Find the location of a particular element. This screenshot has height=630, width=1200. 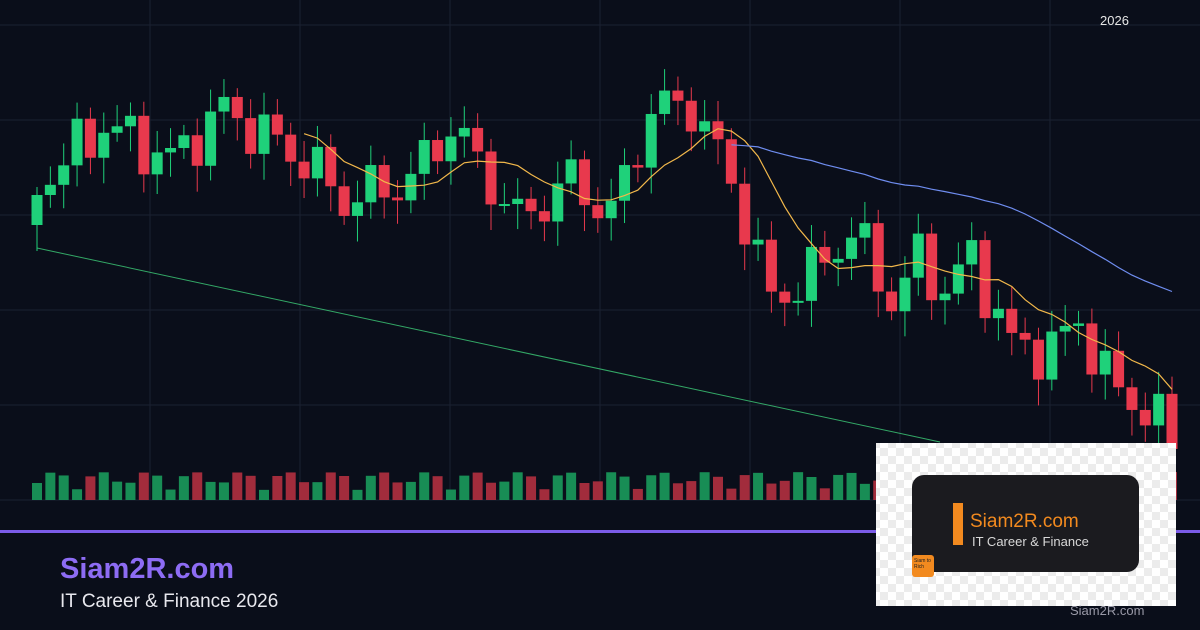

logo-tagline: IT Career & Finance is located at coordinates (1030, 541).